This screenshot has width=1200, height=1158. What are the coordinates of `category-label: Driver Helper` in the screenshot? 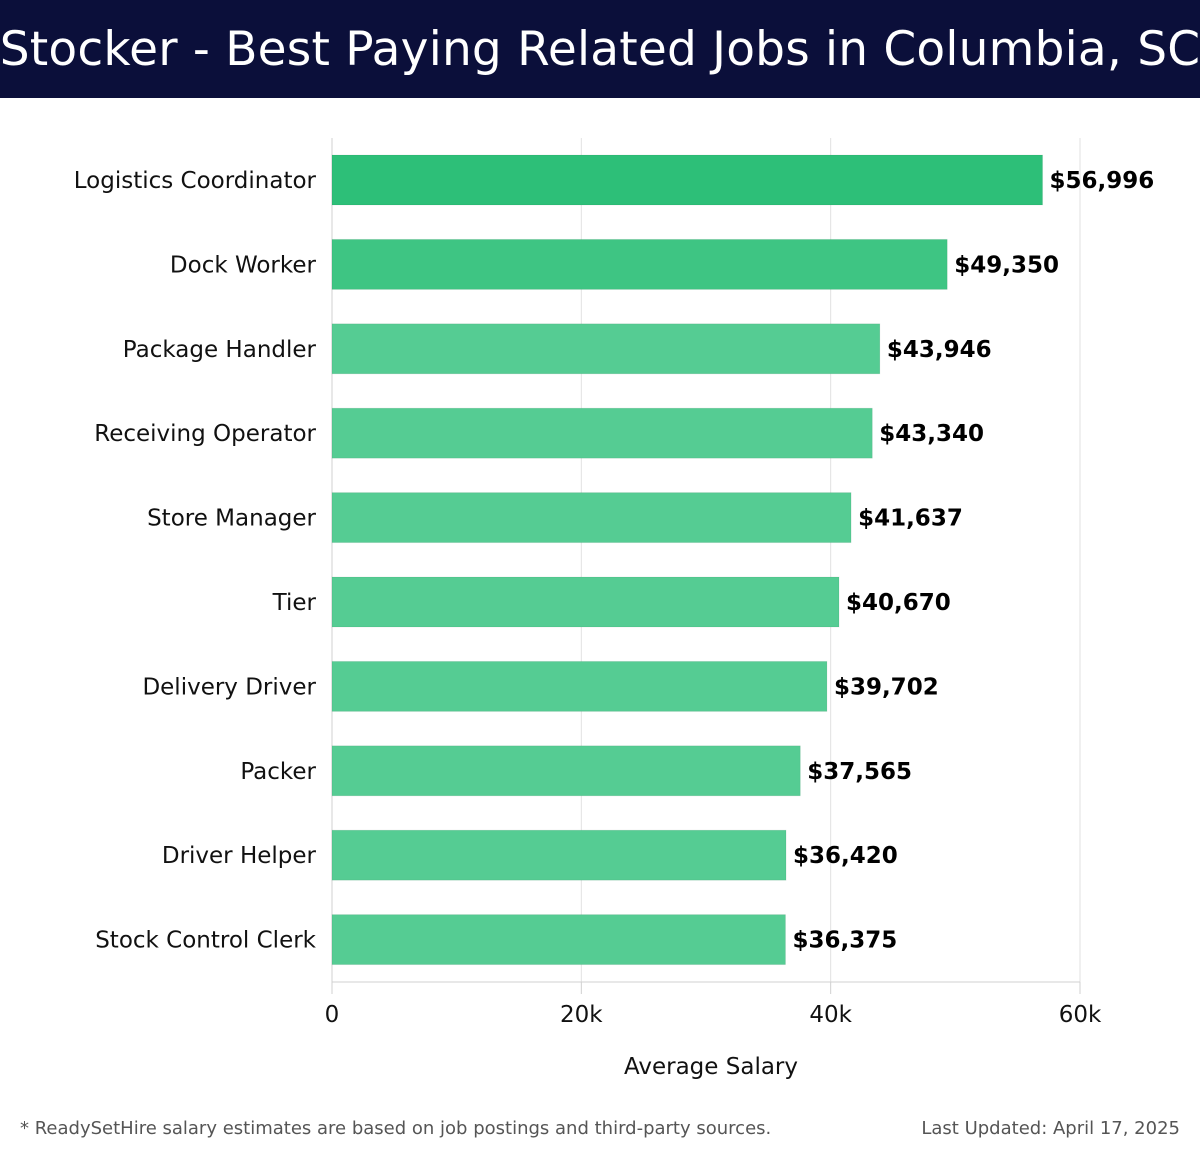 It's located at (239, 856).